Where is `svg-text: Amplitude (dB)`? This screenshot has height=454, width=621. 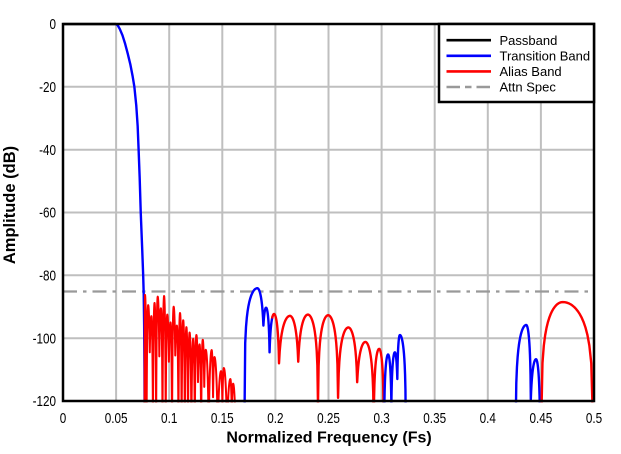 svg-text: Amplitude (dB) is located at coordinates (10, 205).